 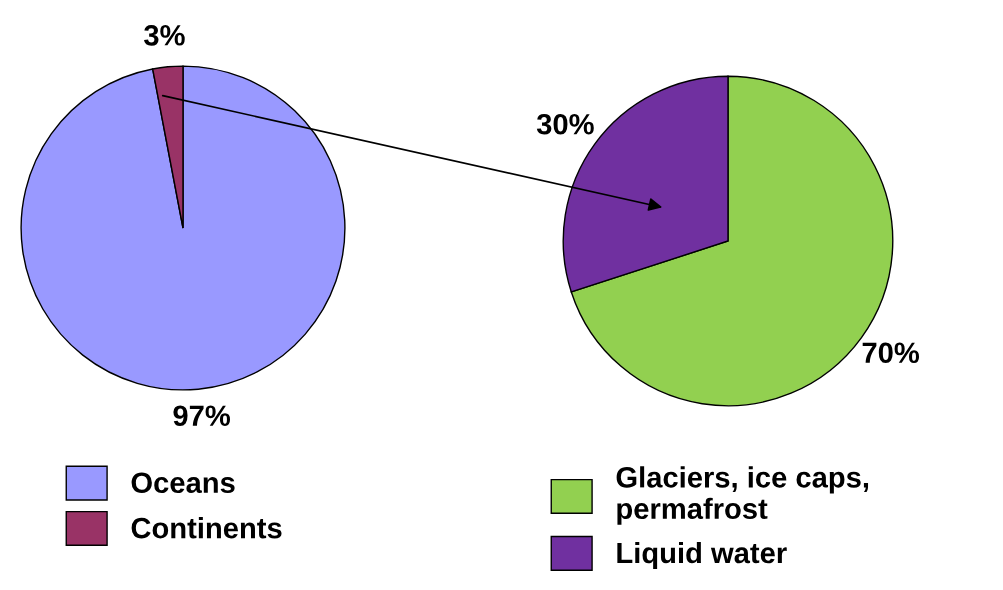 What do you see at coordinates (183, 483) in the screenshot?
I see `legend-label: Oceans` at bounding box center [183, 483].